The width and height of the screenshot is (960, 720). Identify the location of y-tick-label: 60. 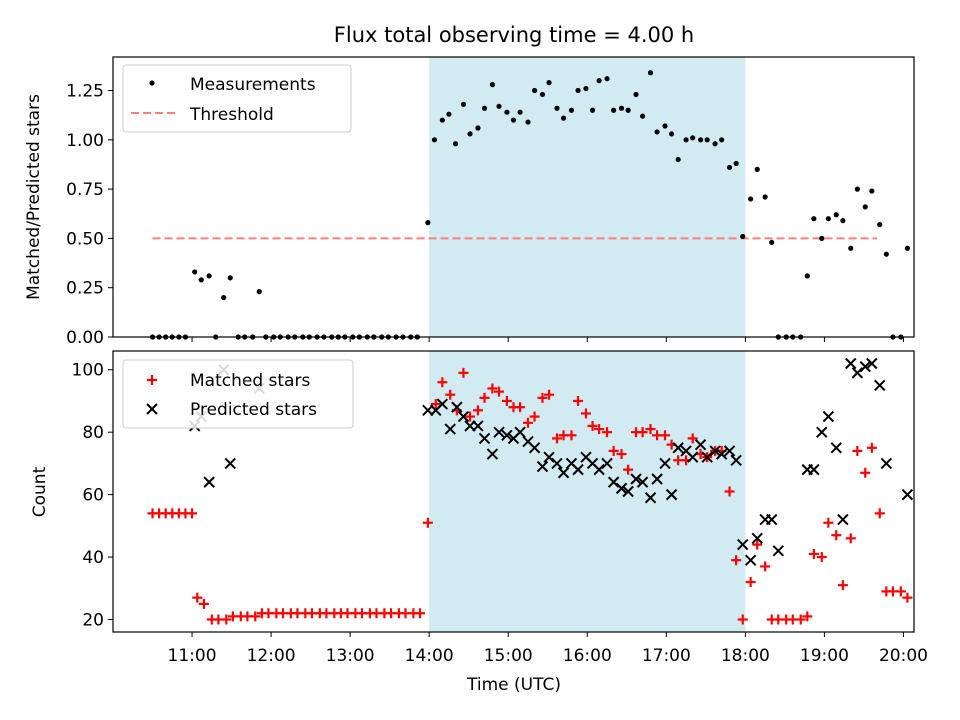
(93, 496).